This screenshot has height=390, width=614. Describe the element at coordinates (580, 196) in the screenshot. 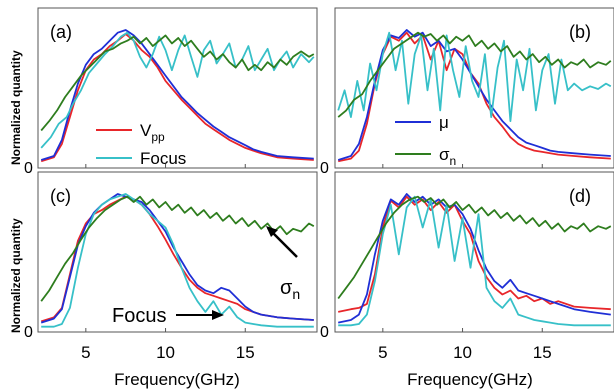

I see `panel-label: (d)` at that location.